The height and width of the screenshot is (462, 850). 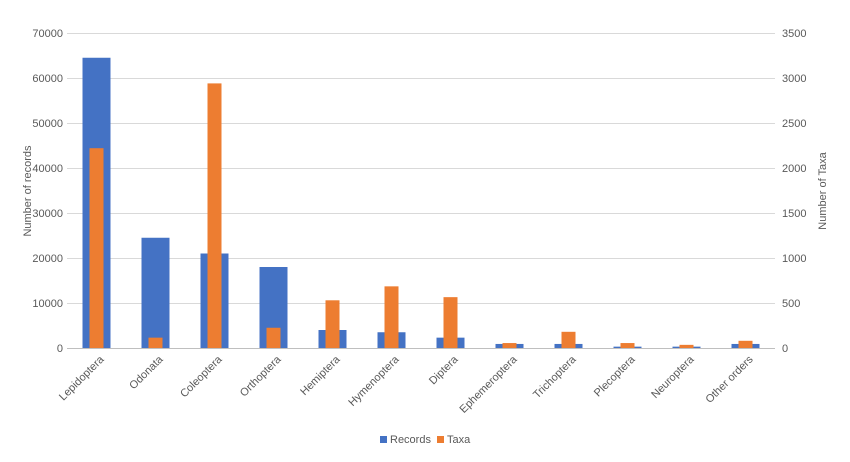 I want to click on left-axis-ticks: 0 10000 20000 30000 40000 50000 60000 70000, so click(x=47, y=191).